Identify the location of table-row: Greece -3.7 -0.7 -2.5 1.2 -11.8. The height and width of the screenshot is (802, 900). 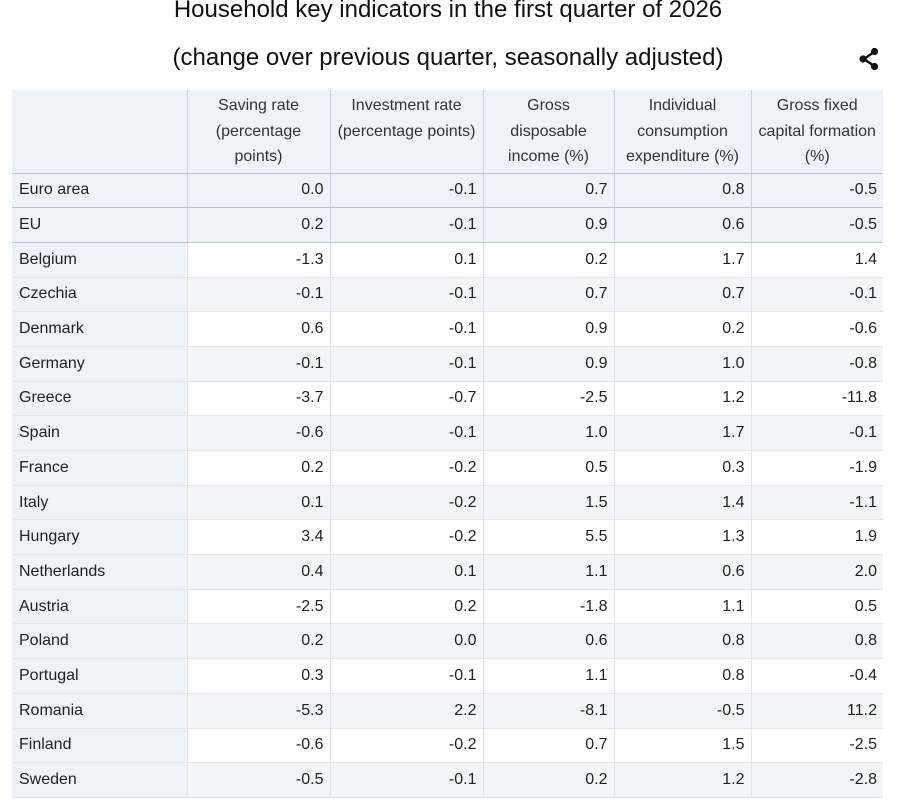
(447, 399).